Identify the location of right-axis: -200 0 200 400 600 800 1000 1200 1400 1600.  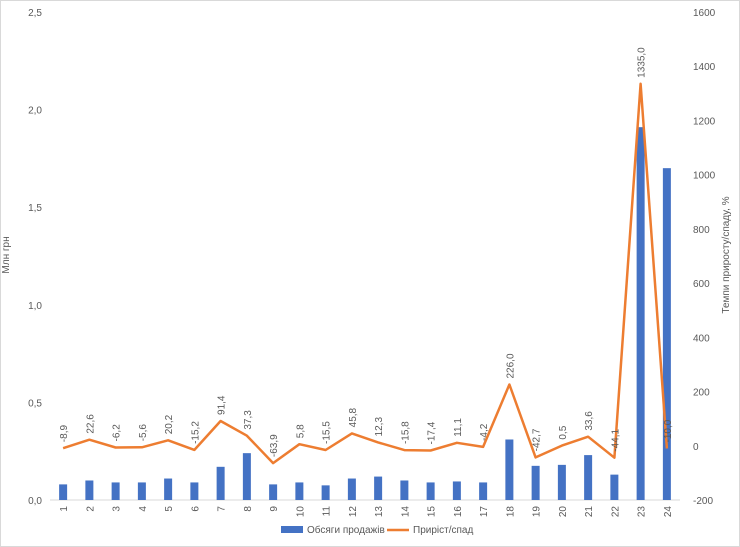
(704, 257).